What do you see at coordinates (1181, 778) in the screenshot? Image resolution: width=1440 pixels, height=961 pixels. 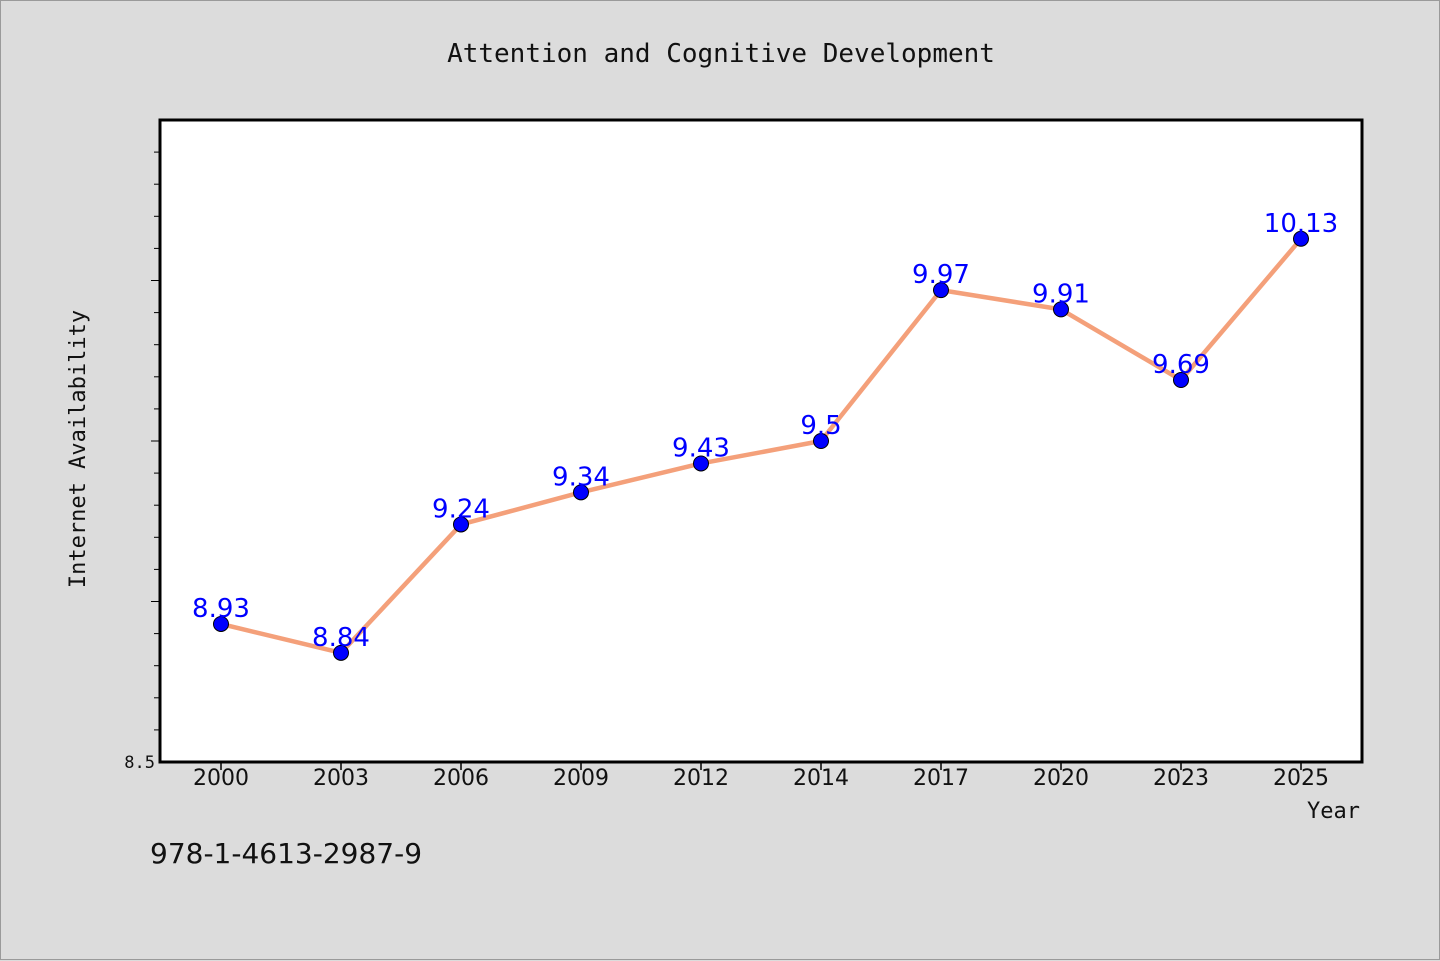 I see `x-tick-label: 2023` at bounding box center [1181, 778].